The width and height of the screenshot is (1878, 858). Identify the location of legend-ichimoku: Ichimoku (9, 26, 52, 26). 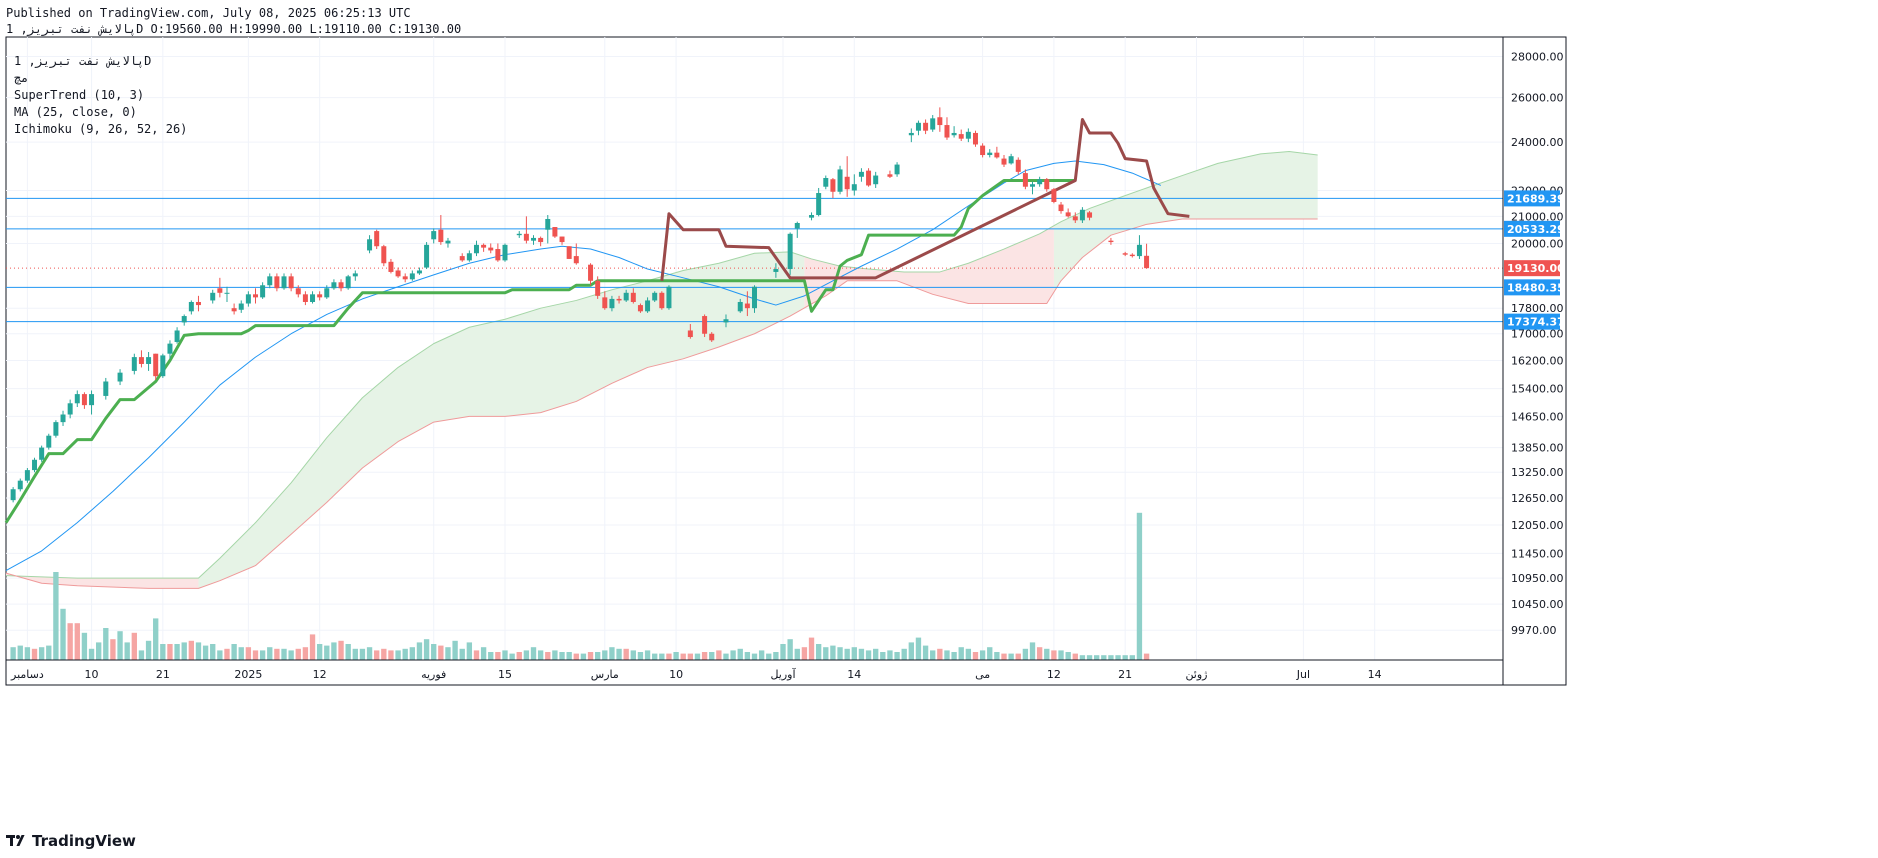
(101, 129).